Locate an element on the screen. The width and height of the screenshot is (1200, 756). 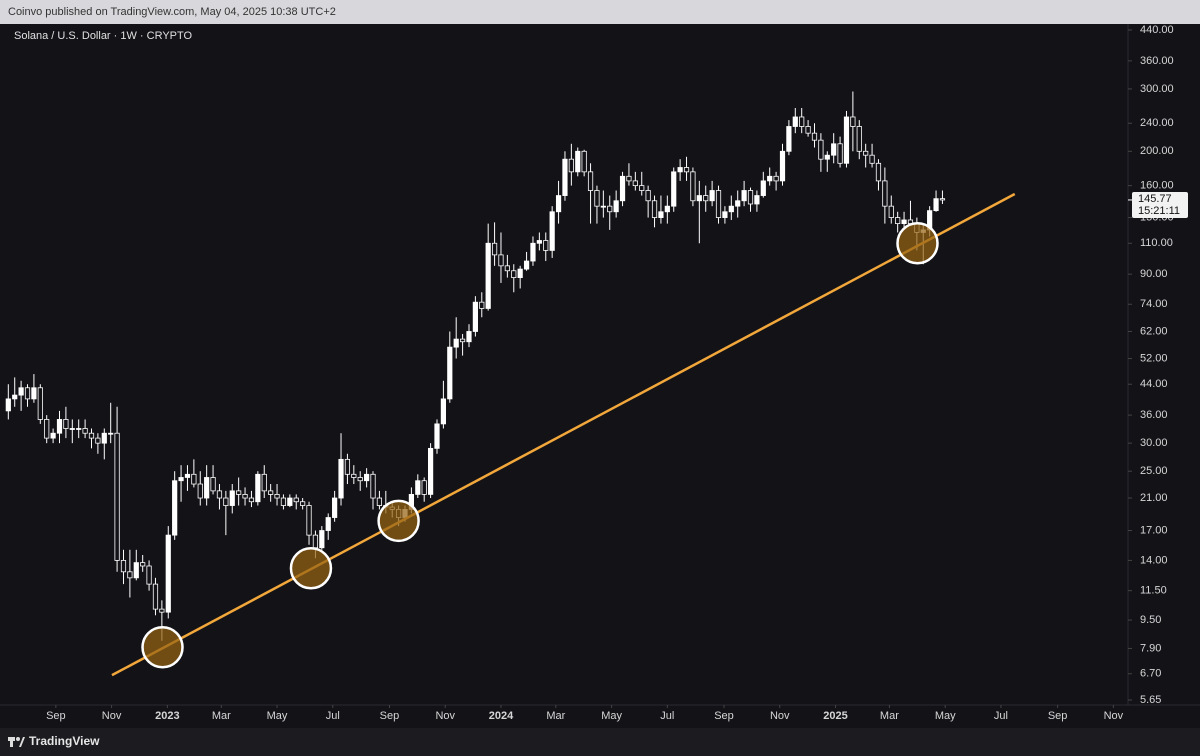
y-tick-label: 30.00 is located at coordinates (1154, 443).